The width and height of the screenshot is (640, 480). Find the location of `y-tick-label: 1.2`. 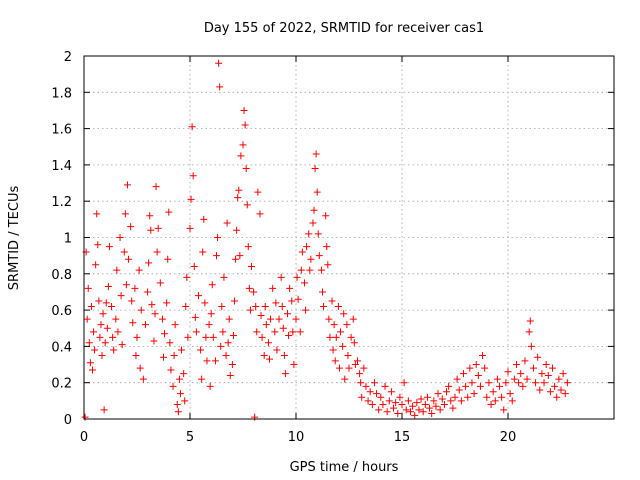

y-tick-label: 1.2 is located at coordinates (61, 202).